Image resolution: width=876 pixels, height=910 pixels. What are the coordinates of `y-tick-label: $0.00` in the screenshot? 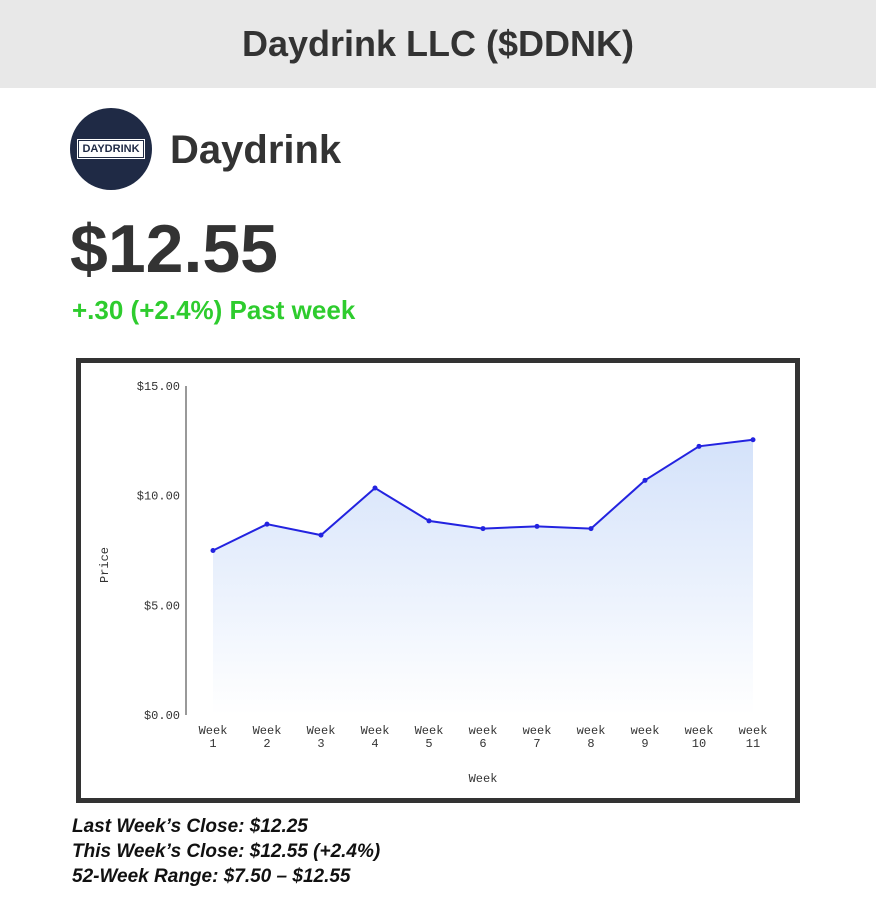 It's located at (162, 716).